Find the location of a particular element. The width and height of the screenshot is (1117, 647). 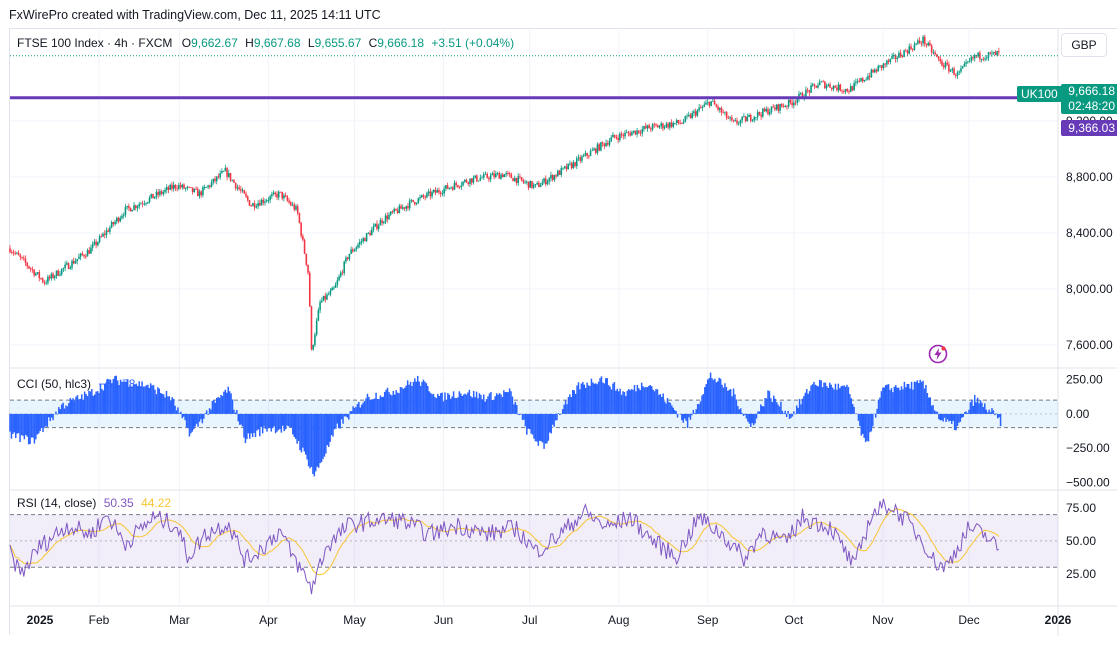

low-label: L is located at coordinates (311, 43).